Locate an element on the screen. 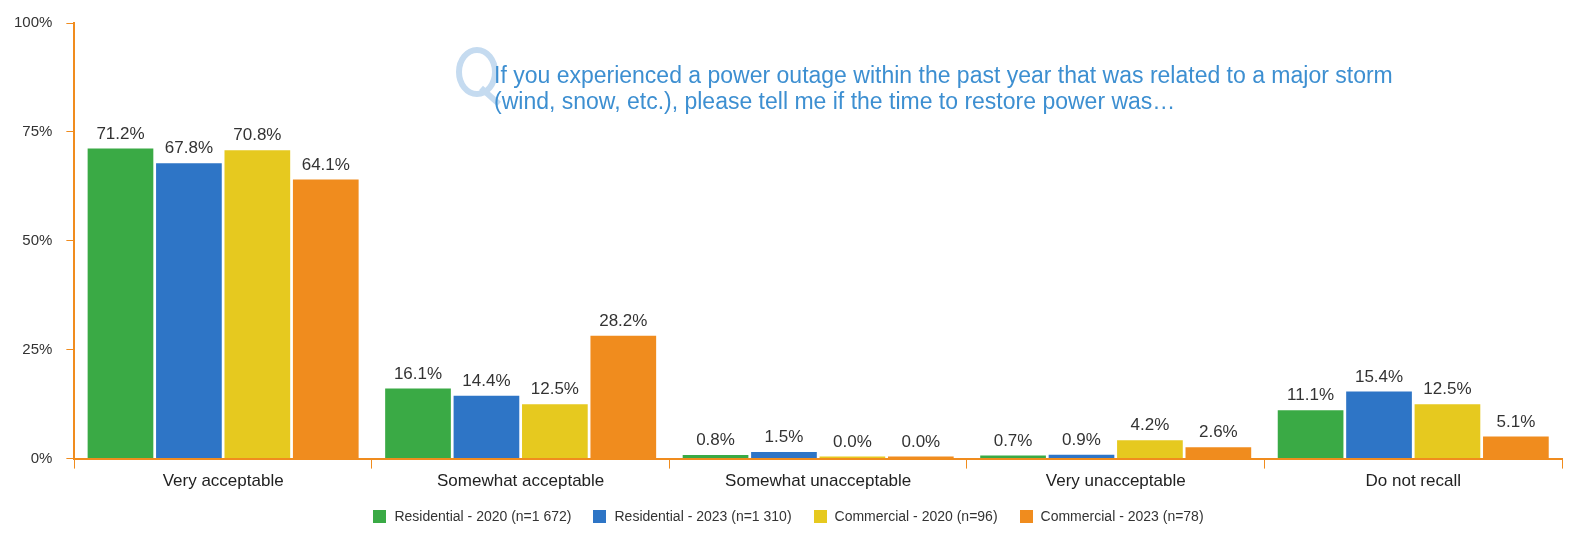  x-tick-label: Very unacceptable is located at coordinates (1115, 481).